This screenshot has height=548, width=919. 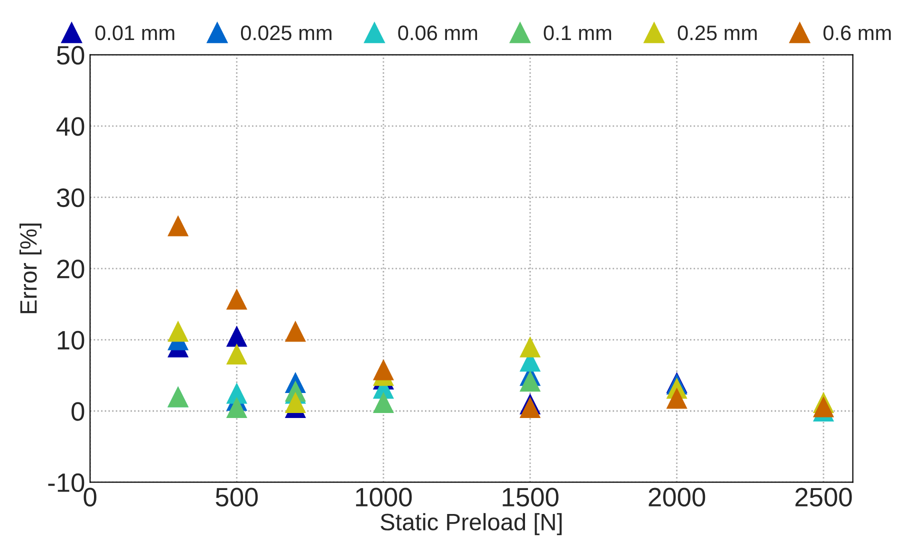 What do you see at coordinates (70, 269) in the screenshot?
I see `y-tick-label: 20` at bounding box center [70, 269].